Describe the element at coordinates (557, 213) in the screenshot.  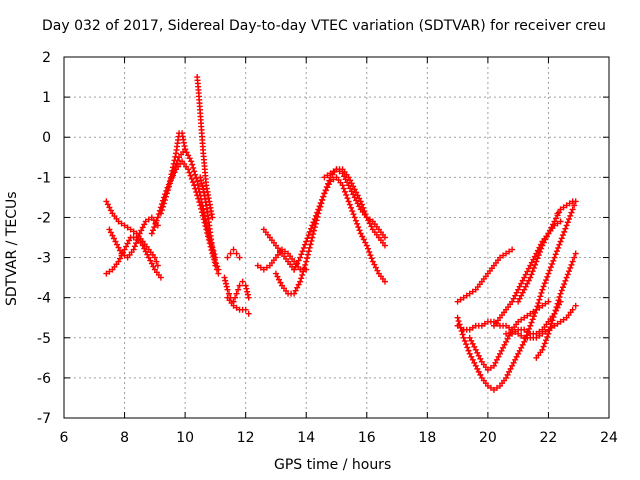
I see `series-track-y` at that location.